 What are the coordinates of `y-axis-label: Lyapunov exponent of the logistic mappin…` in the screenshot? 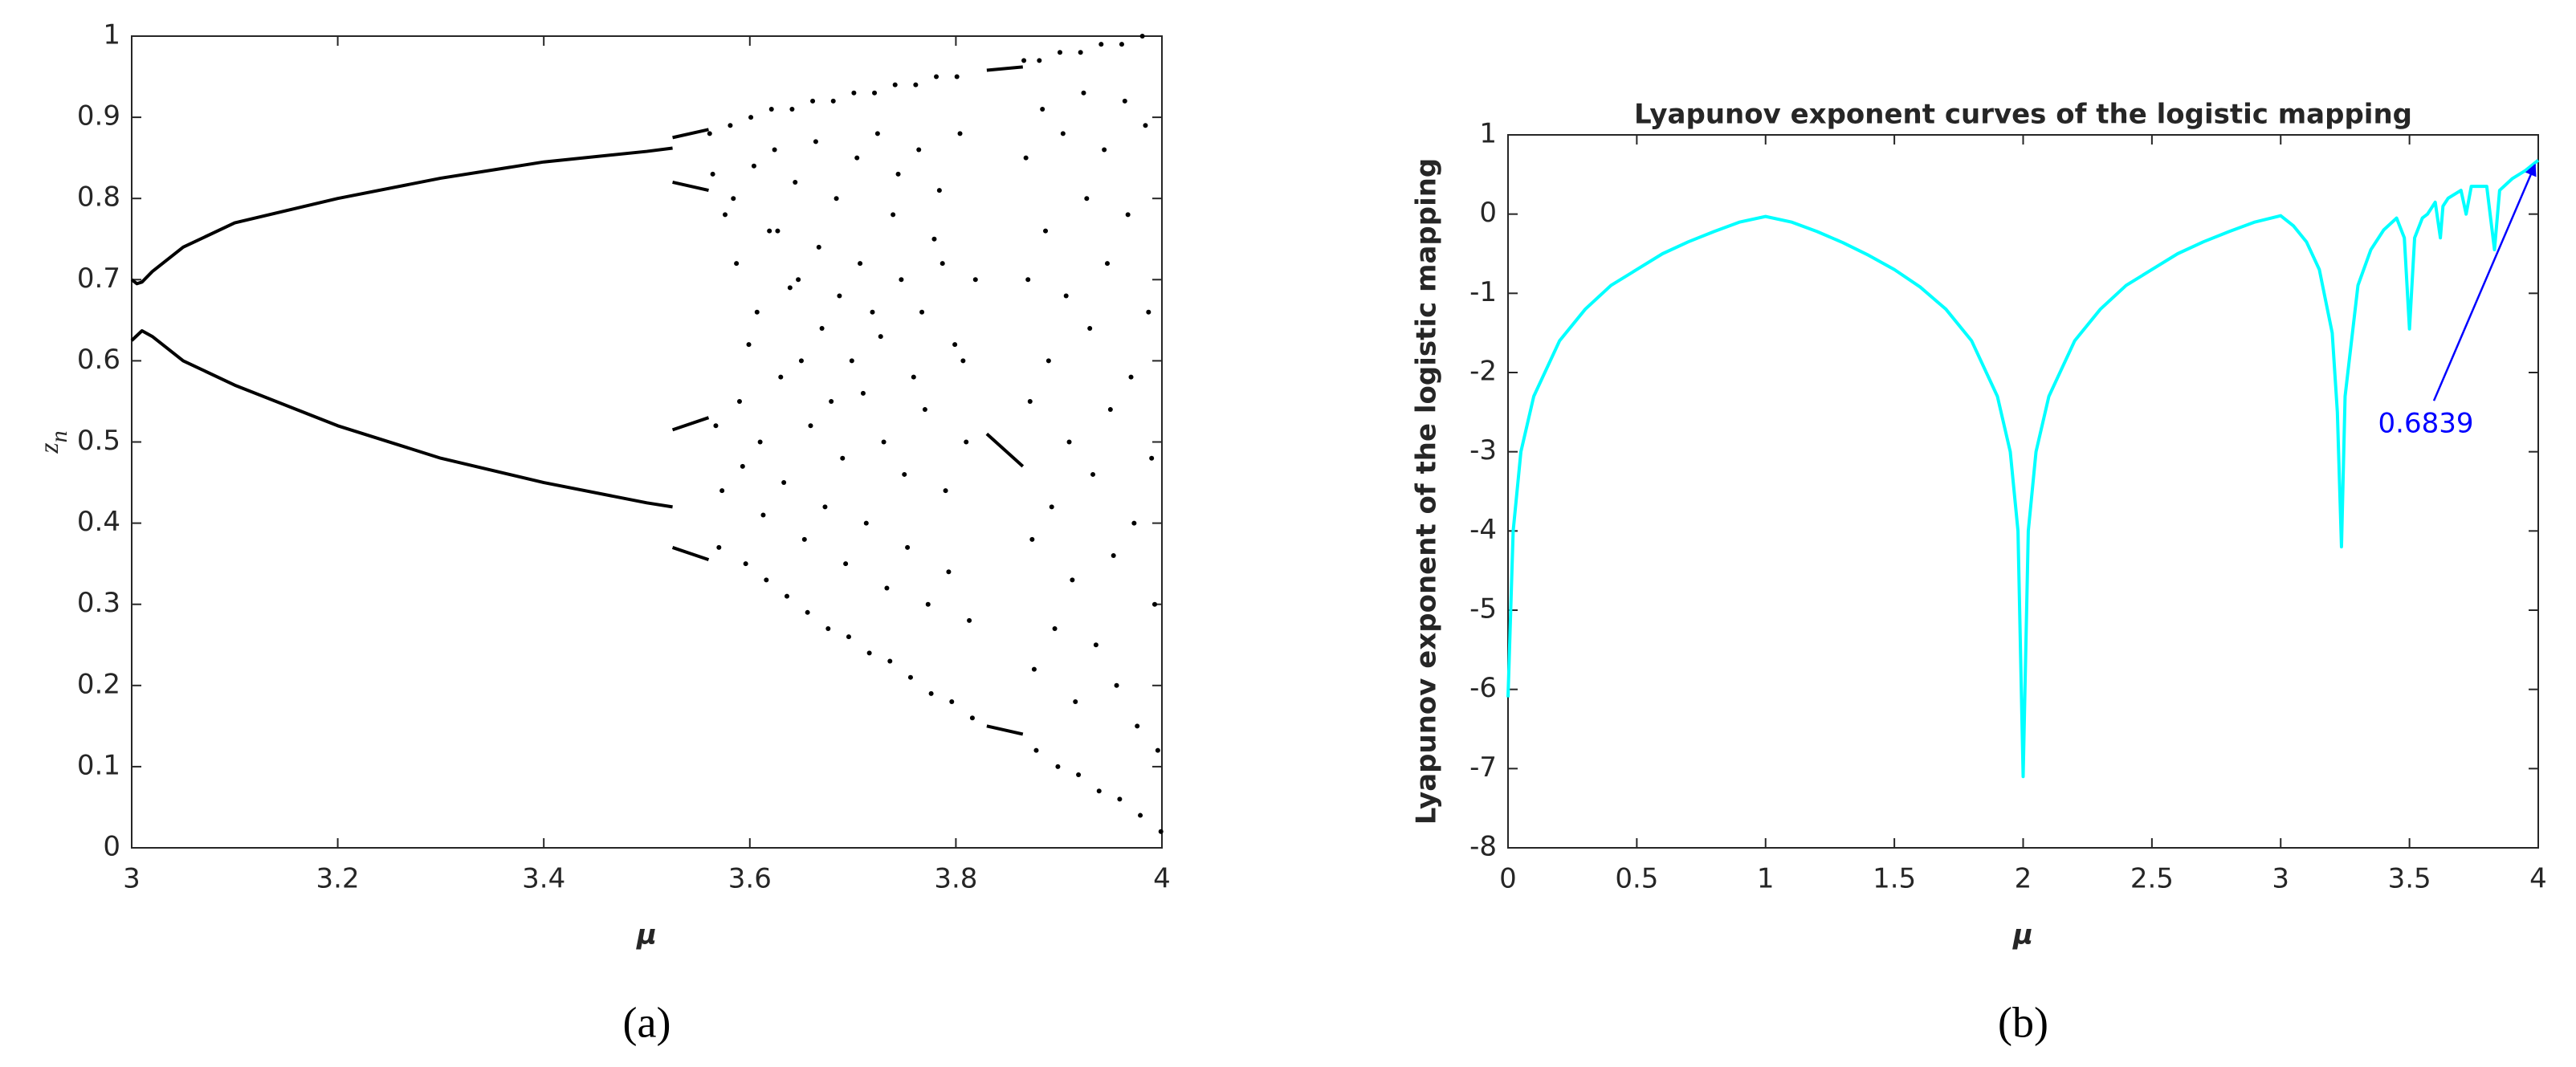 It's located at (1427, 492).